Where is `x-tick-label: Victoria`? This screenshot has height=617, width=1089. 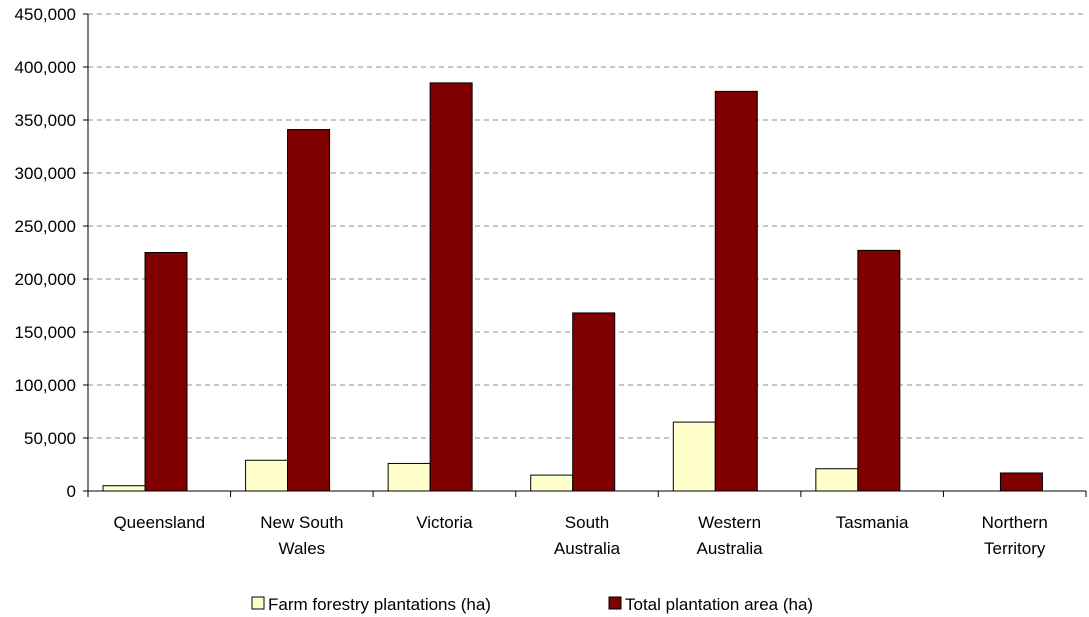 x-tick-label: Victoria is located at coordinates (444, 522).